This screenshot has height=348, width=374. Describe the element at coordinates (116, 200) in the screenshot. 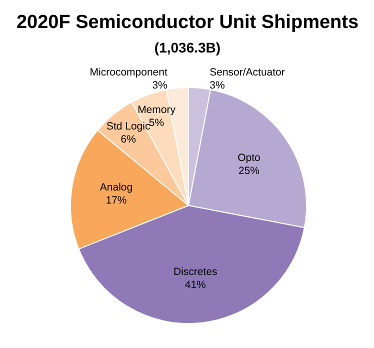

I see `data-label: 17%` at that location.